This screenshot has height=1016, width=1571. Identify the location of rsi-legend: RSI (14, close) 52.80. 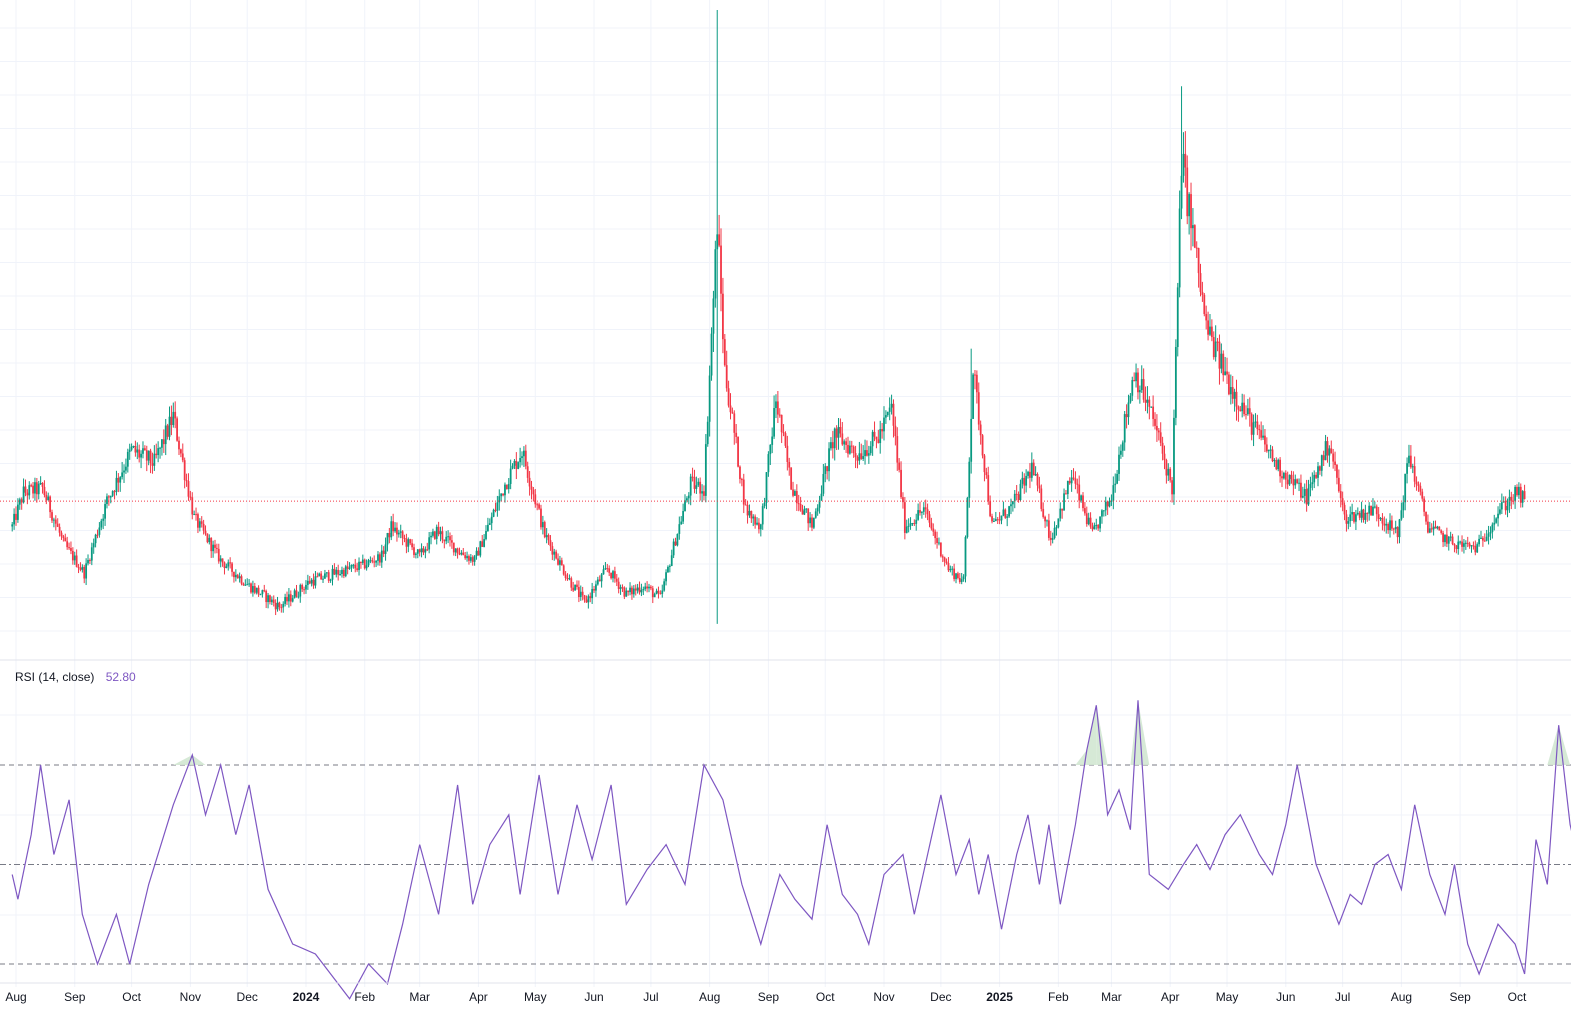
(75, 677).